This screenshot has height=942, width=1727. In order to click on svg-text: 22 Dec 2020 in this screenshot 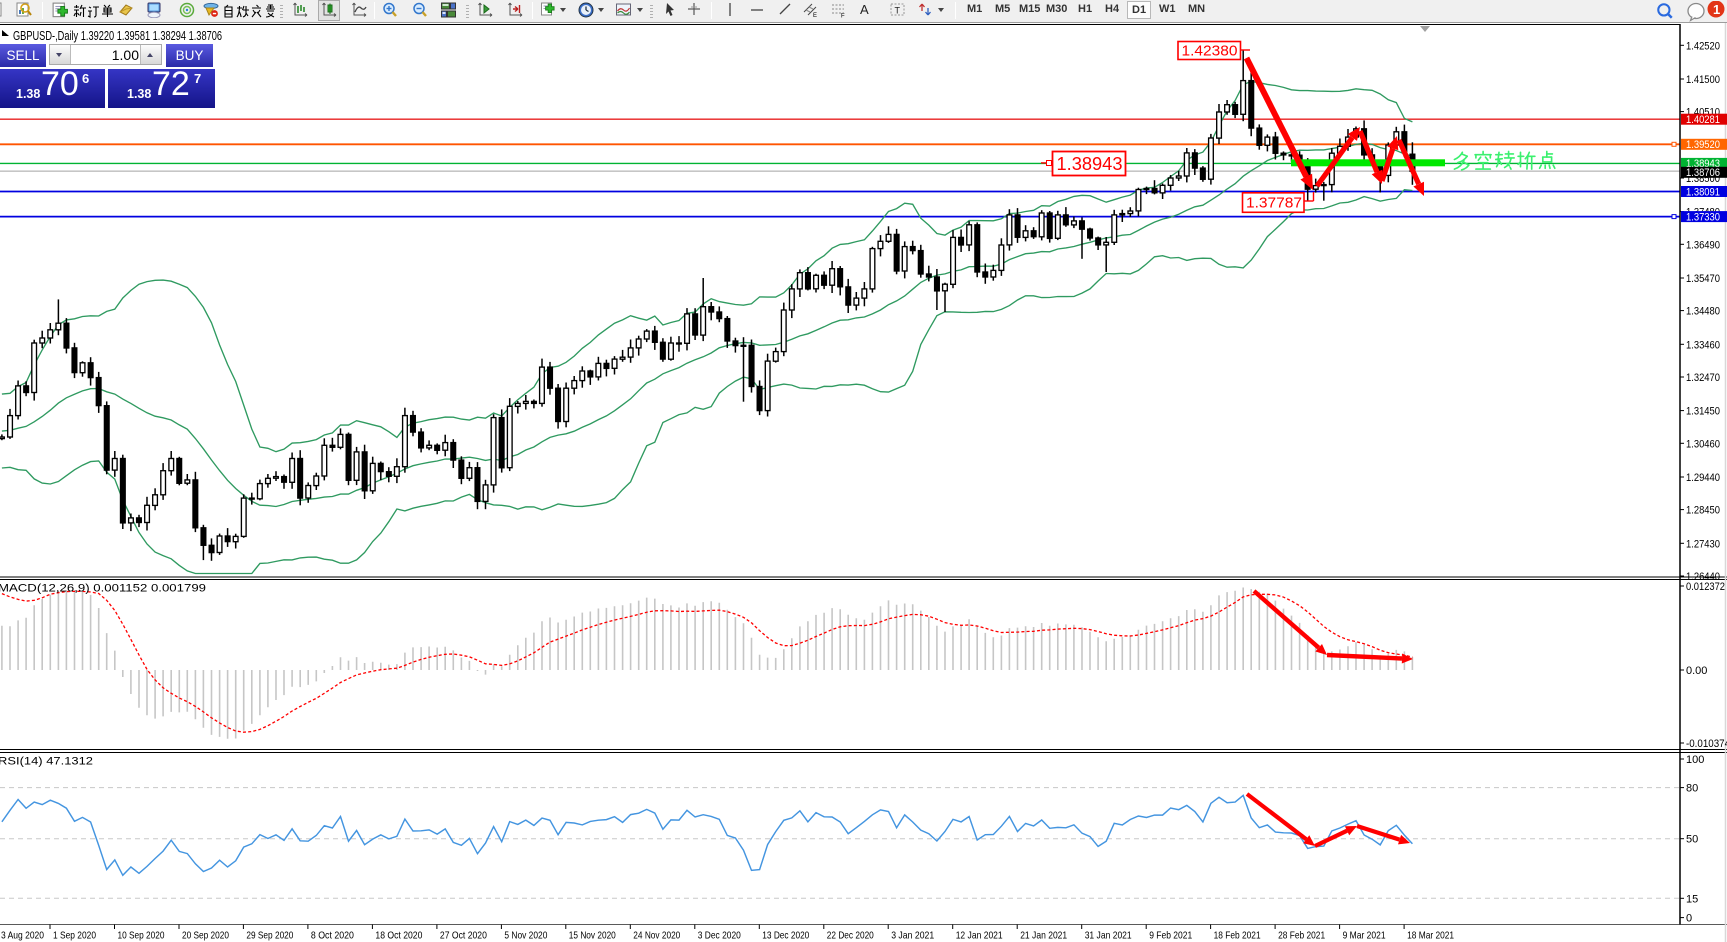, I will do `click(850, 936)`.